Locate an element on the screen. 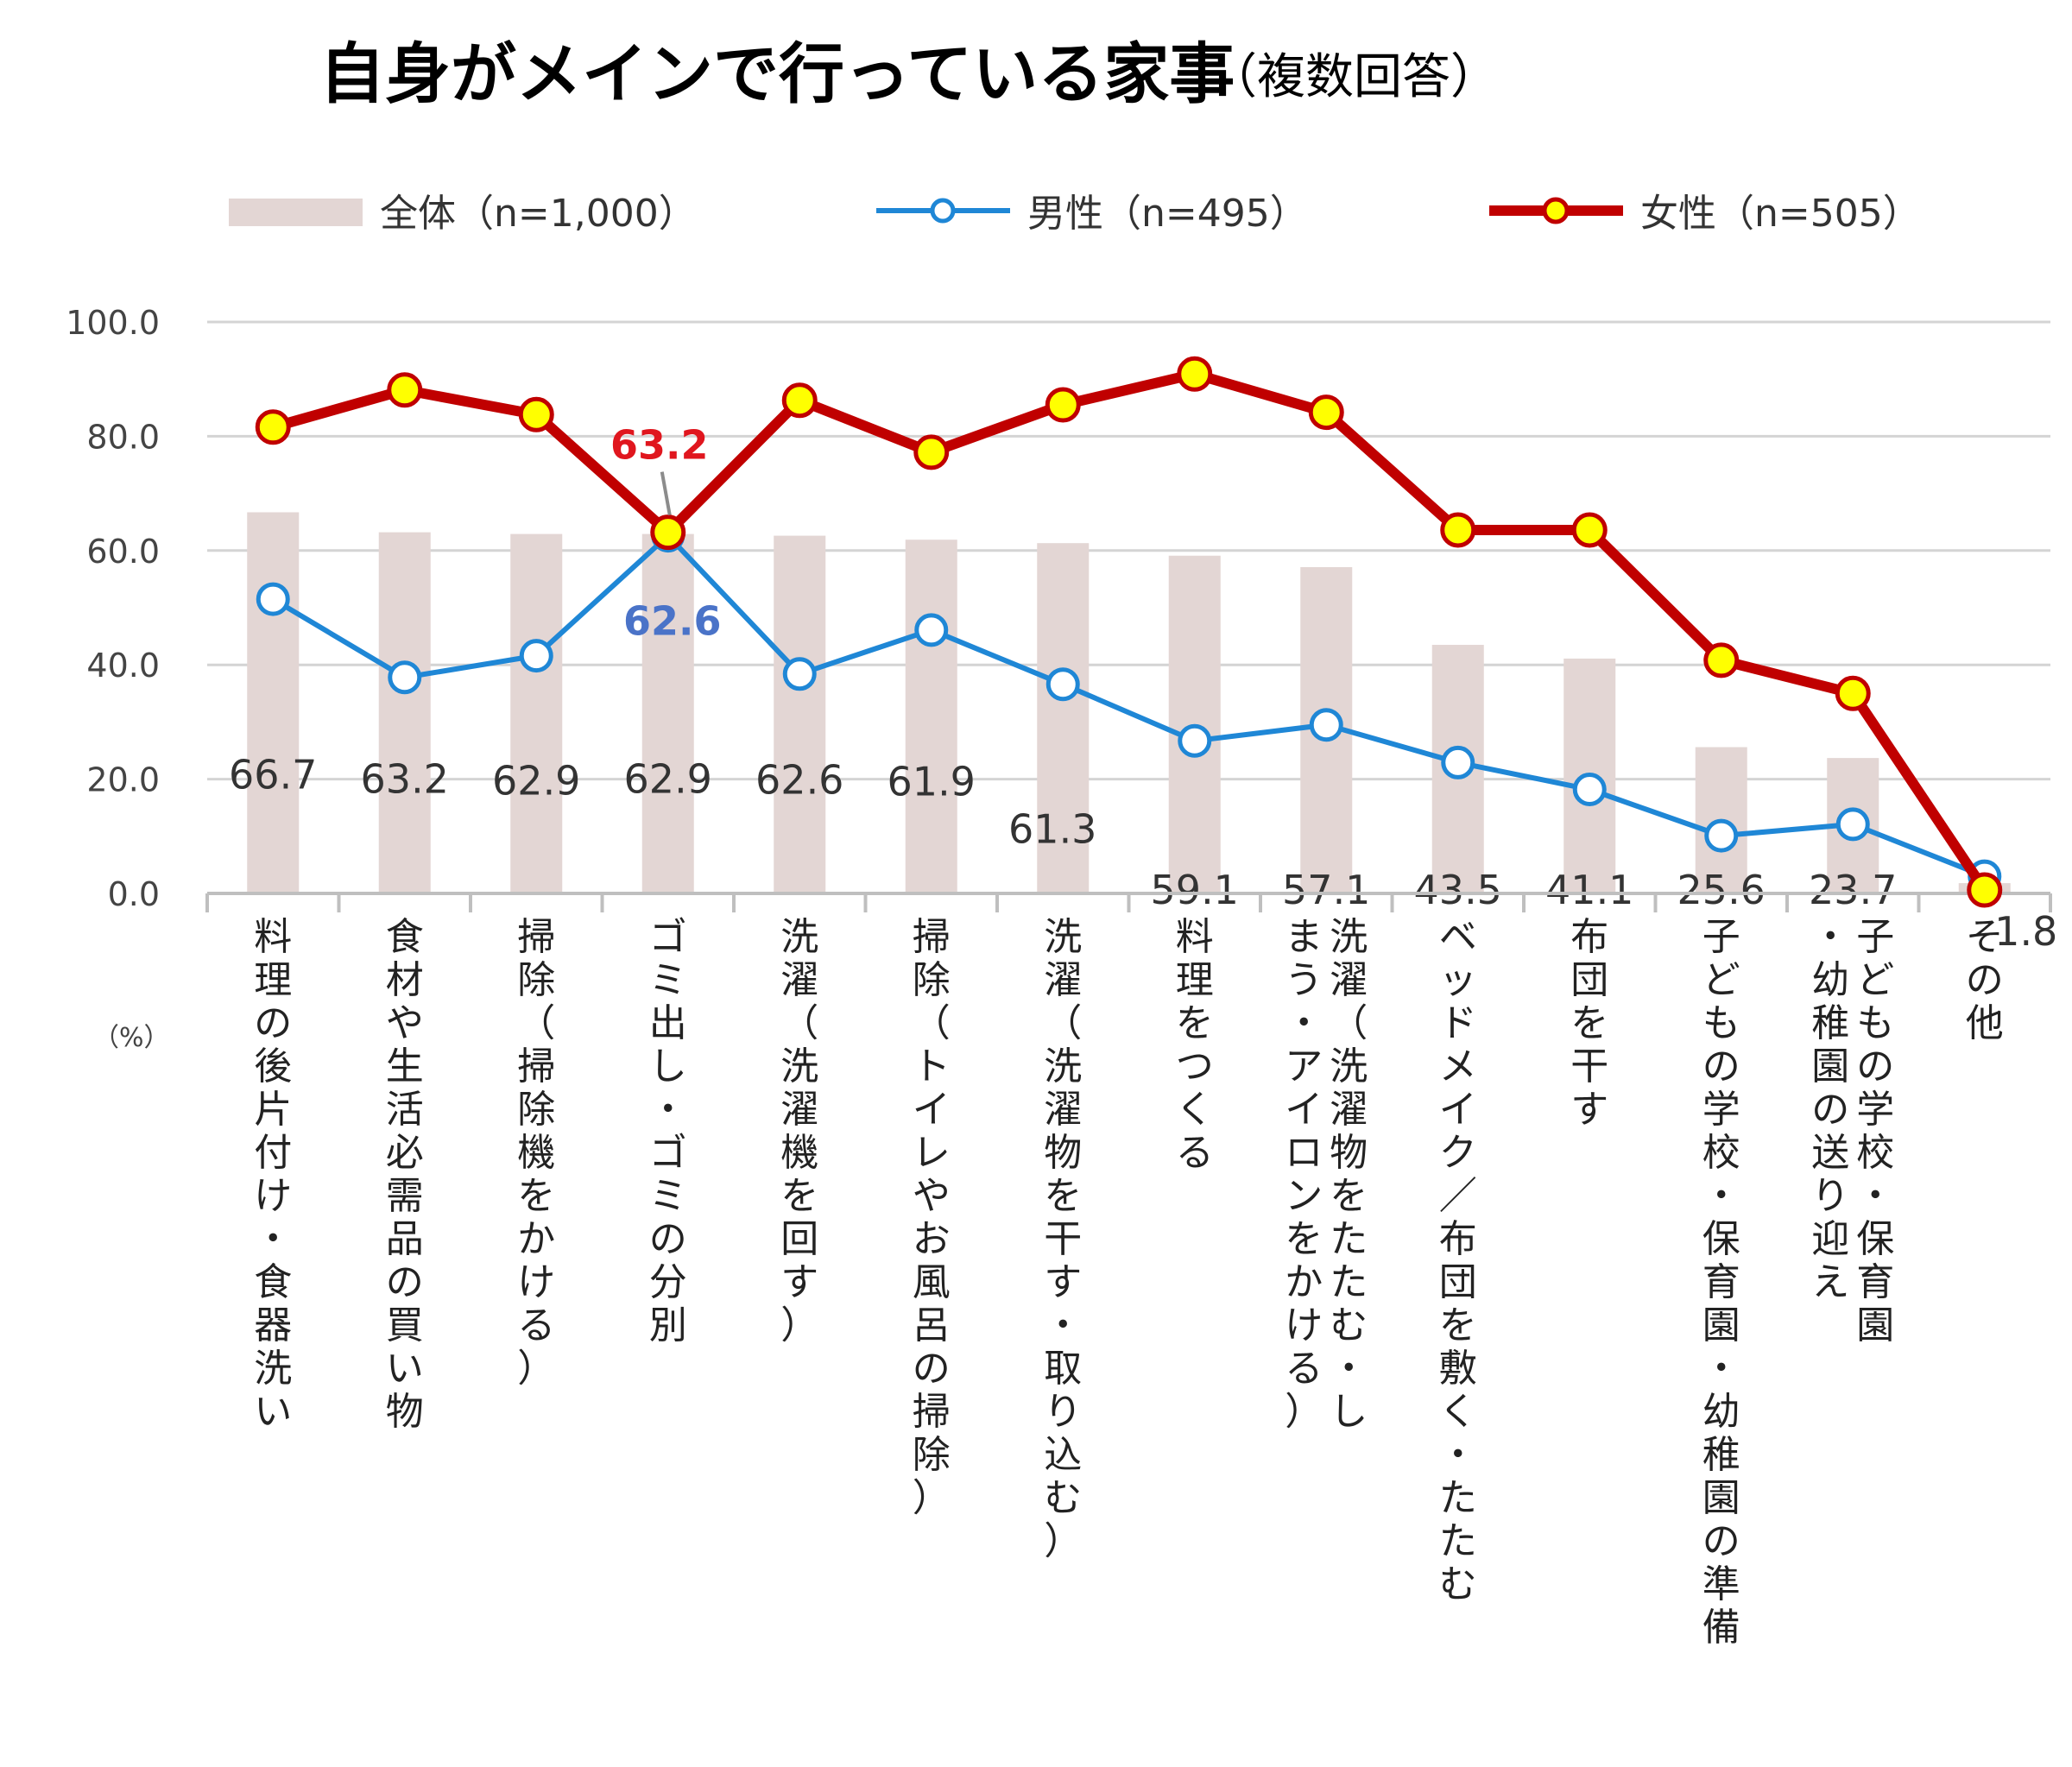 The height and width of the screenshot is (1767, 2072). category-label: 食材や生活必需品の買い物 is located at coordinates (405, 1174).